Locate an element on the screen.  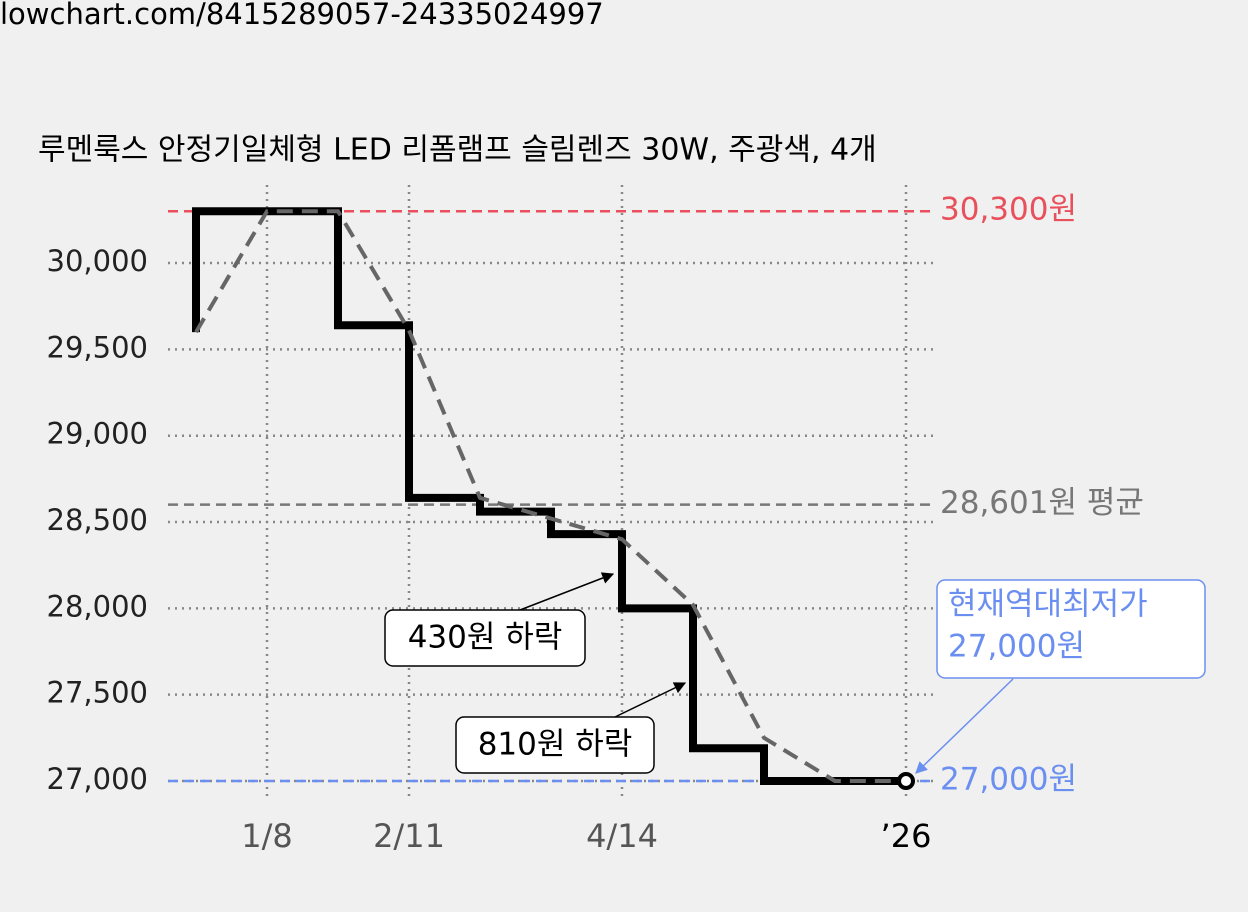
y-tick-label: 28,500 is located at coordinates (97, 520).